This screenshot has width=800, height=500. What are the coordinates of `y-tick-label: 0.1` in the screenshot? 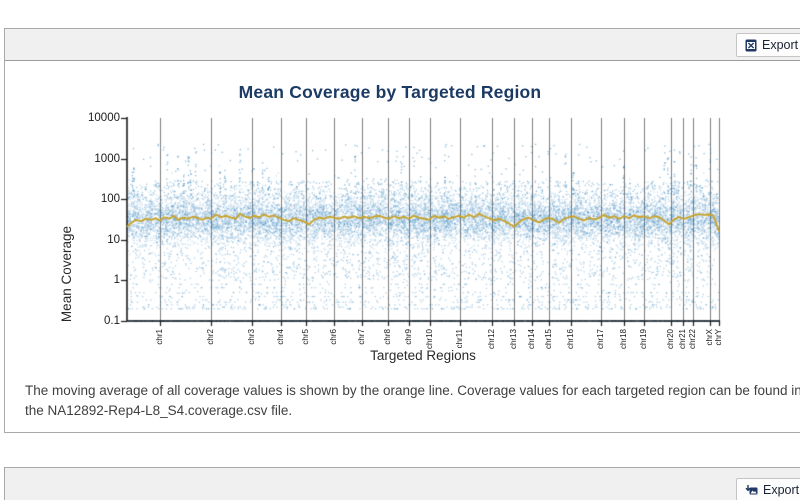 It's located at (112, 321).